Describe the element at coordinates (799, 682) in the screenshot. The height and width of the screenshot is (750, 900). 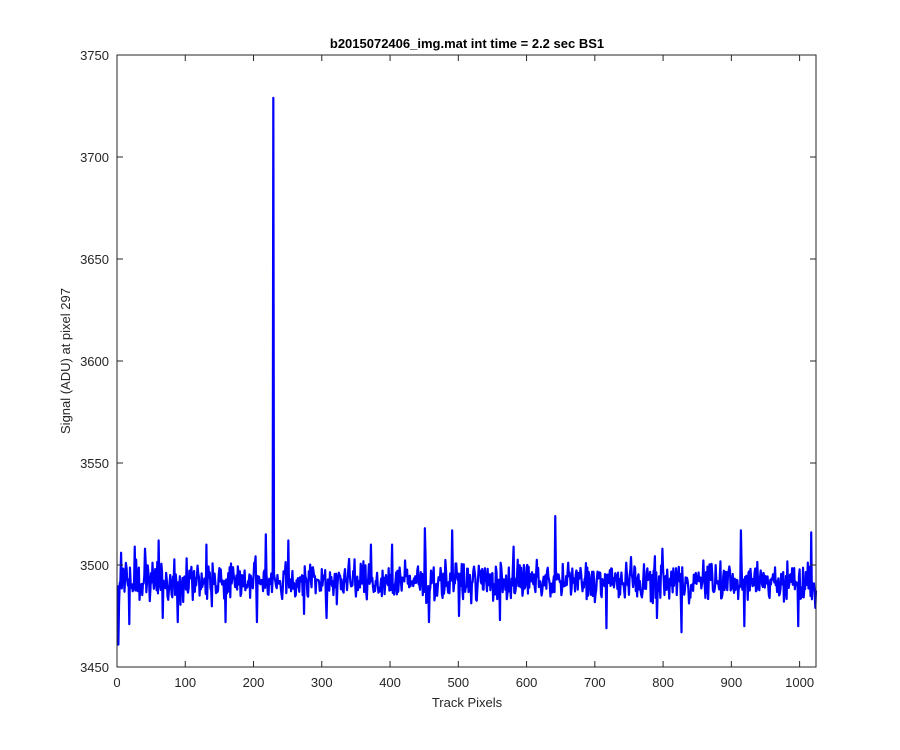
I see `x-tick-label: 1000` at that location.